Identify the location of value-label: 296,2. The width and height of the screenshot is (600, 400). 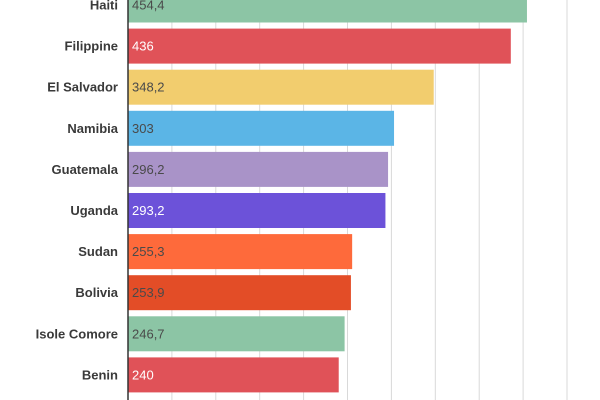
(148, 169).